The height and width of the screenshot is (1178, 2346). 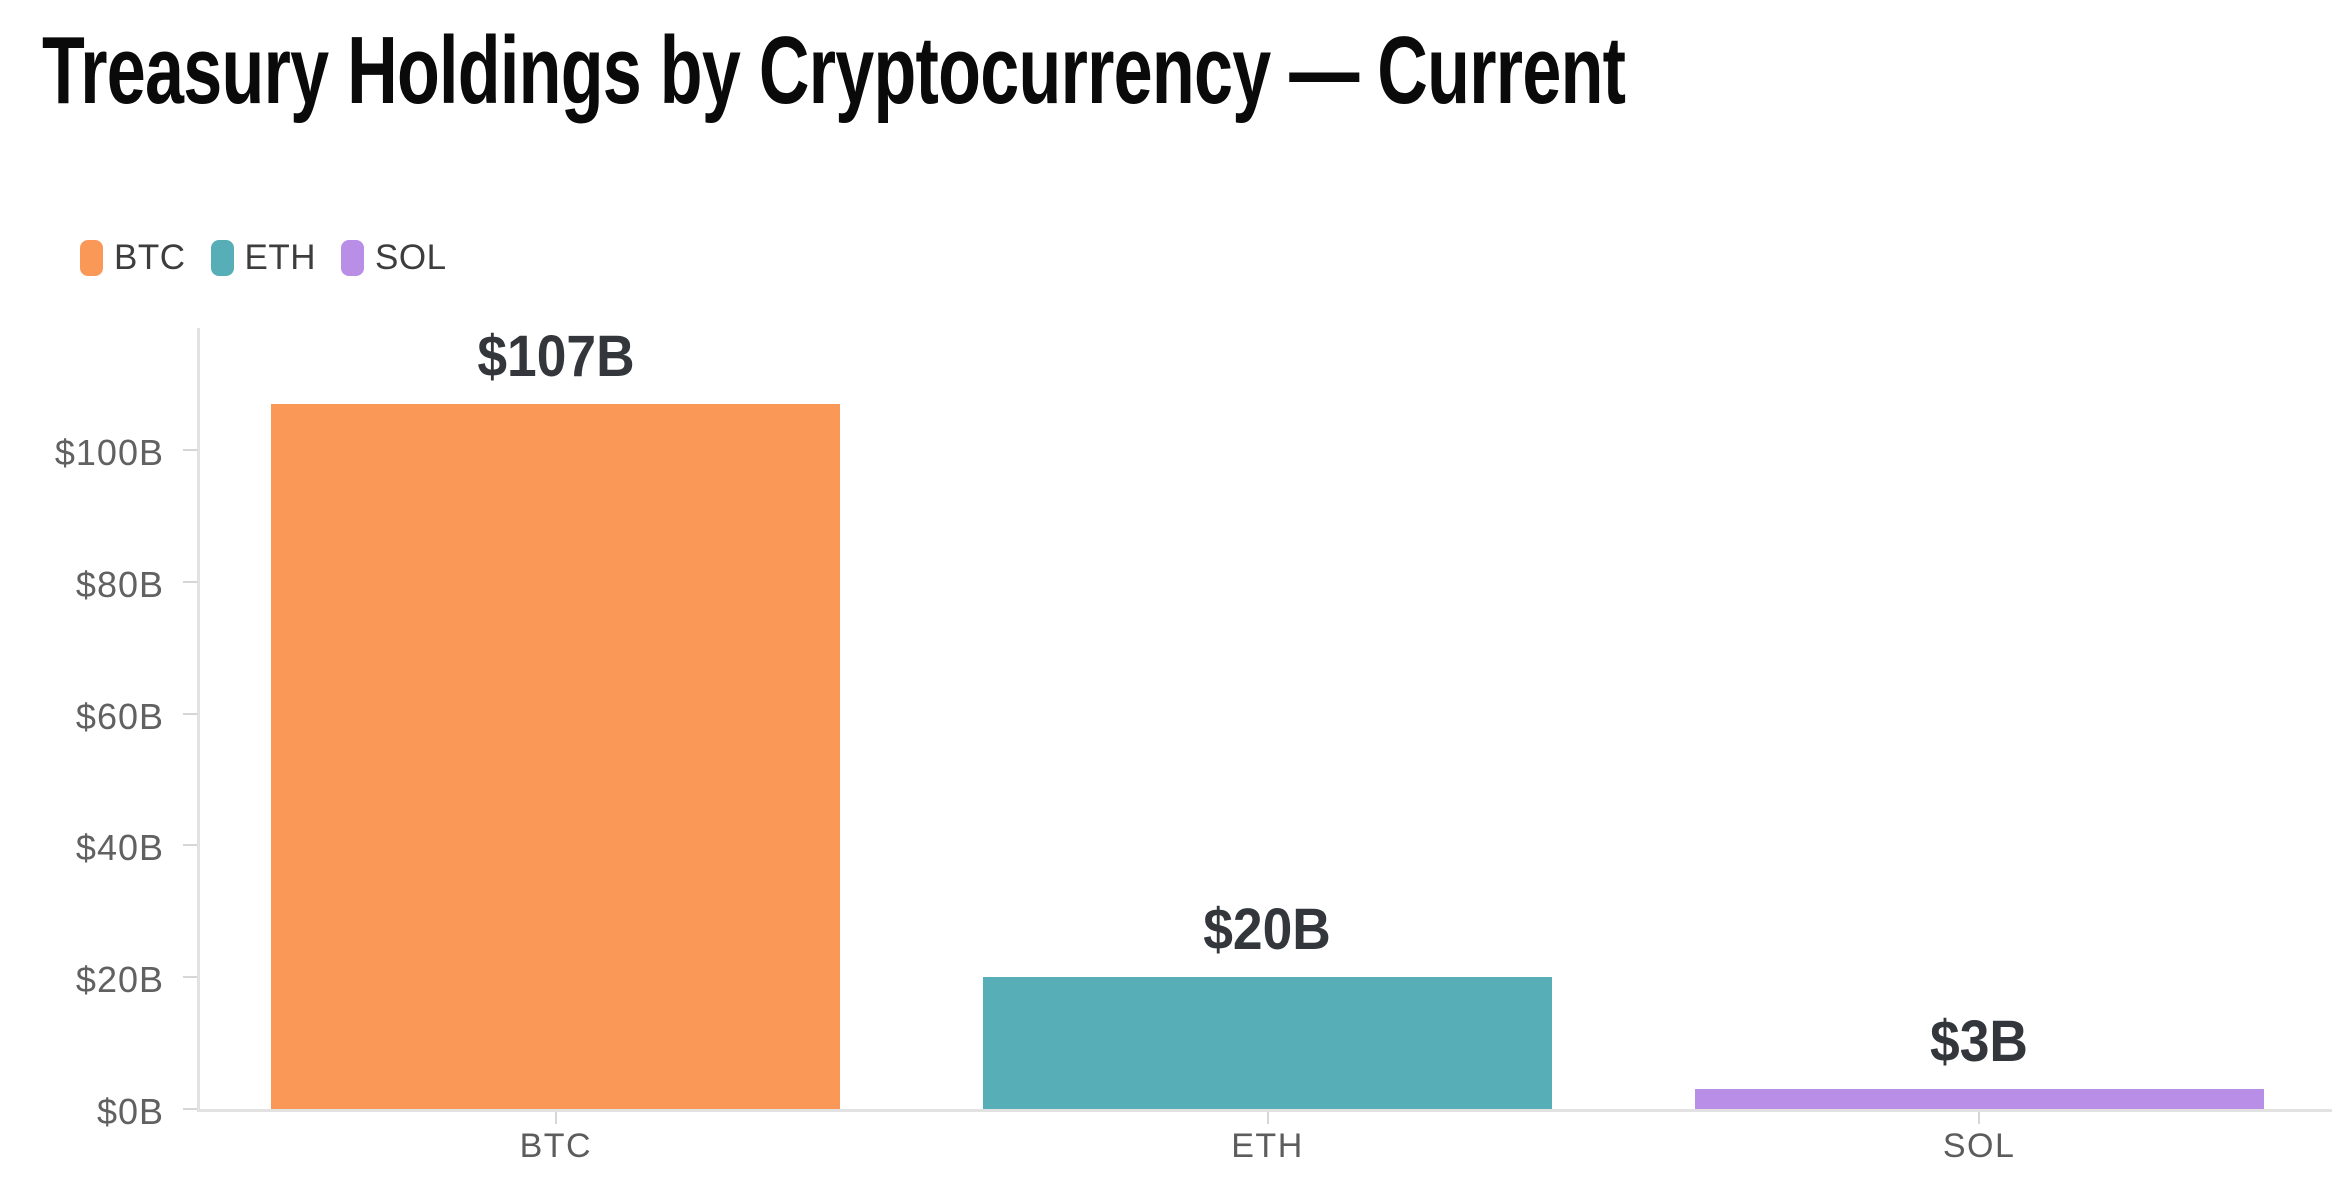 What do you see at coordinates (119, 980) in the screenshot?
I see `y-axis-label: $20B` at bounding box center [119, 980].